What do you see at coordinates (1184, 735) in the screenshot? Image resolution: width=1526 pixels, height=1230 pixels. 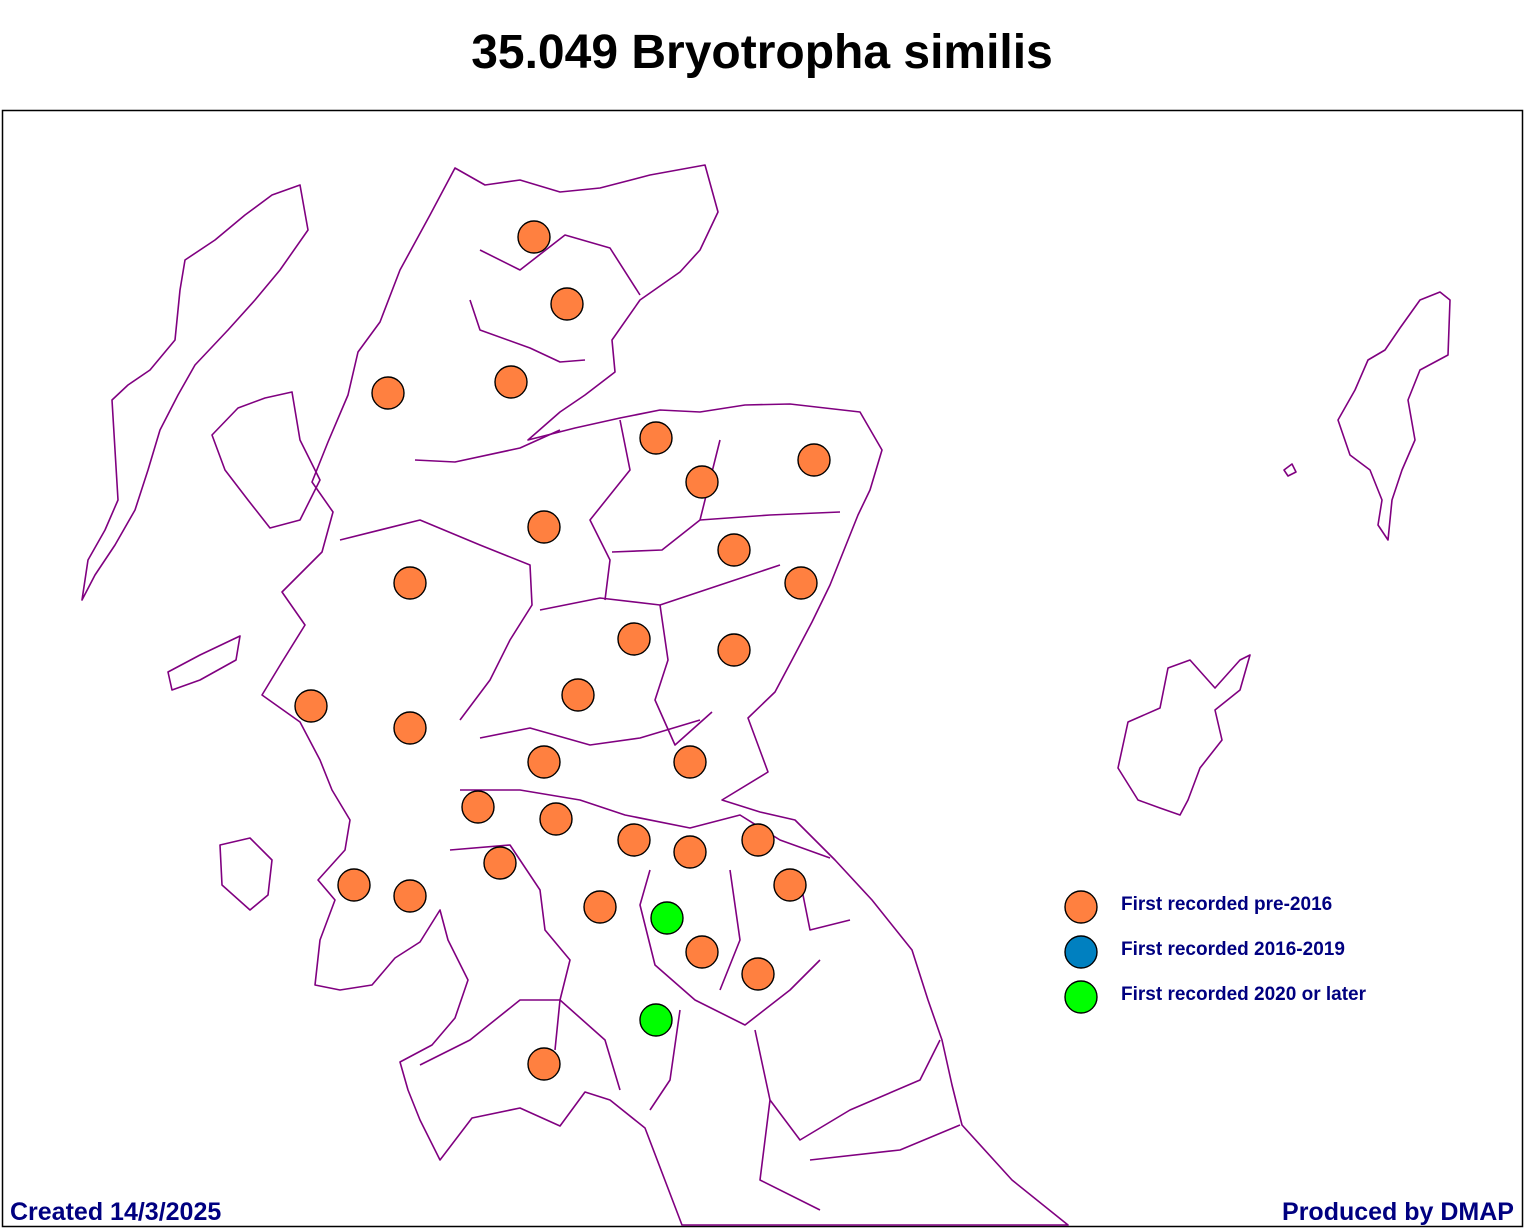 I see `orkney-coast` at bounding box center [1184, 735].